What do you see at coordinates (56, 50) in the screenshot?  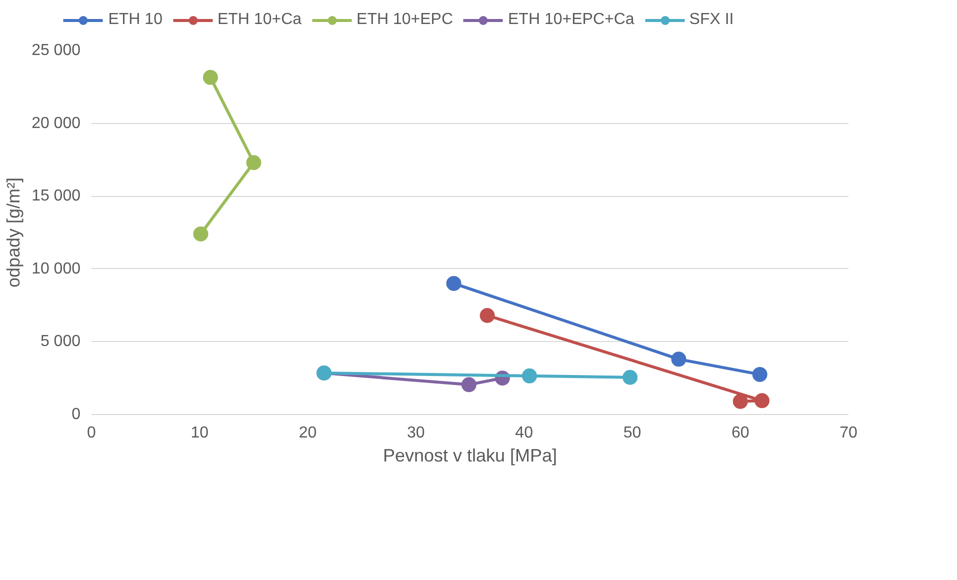 I see `y-tick-label: 25 000` at bounding box center [56, 50].